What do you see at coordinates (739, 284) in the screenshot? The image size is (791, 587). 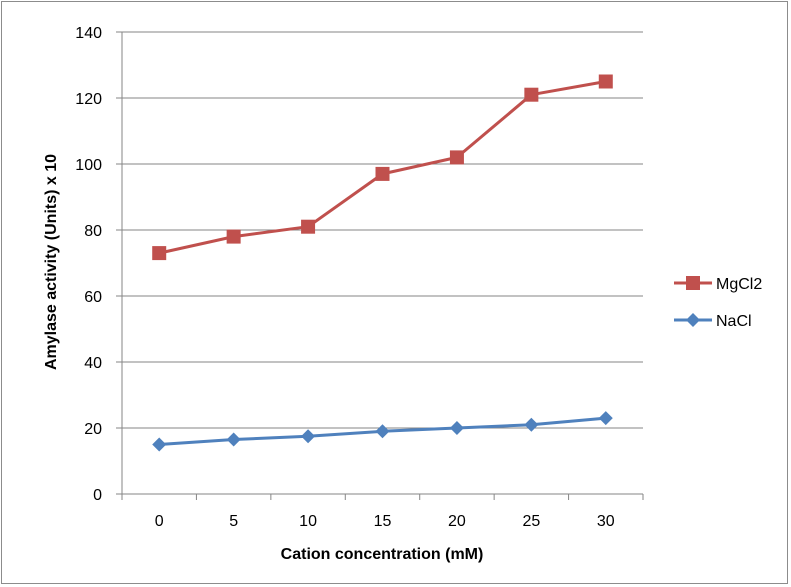 I see `legend-label-mgcl2: MgCl2` at bounding box center [739, 284].